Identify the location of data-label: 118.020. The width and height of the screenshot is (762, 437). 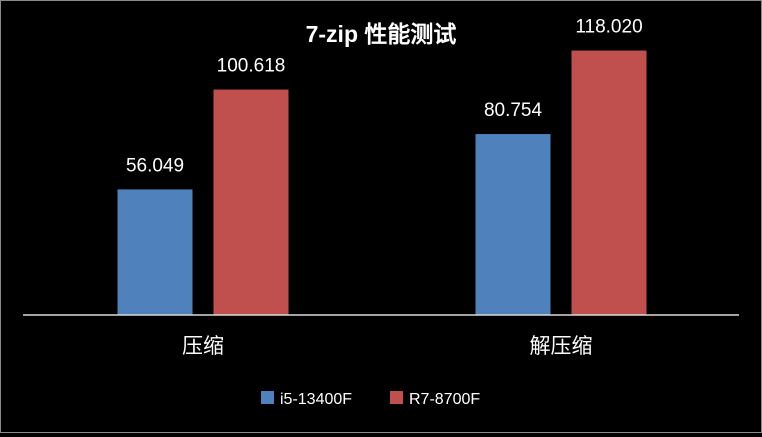
(608, 27).